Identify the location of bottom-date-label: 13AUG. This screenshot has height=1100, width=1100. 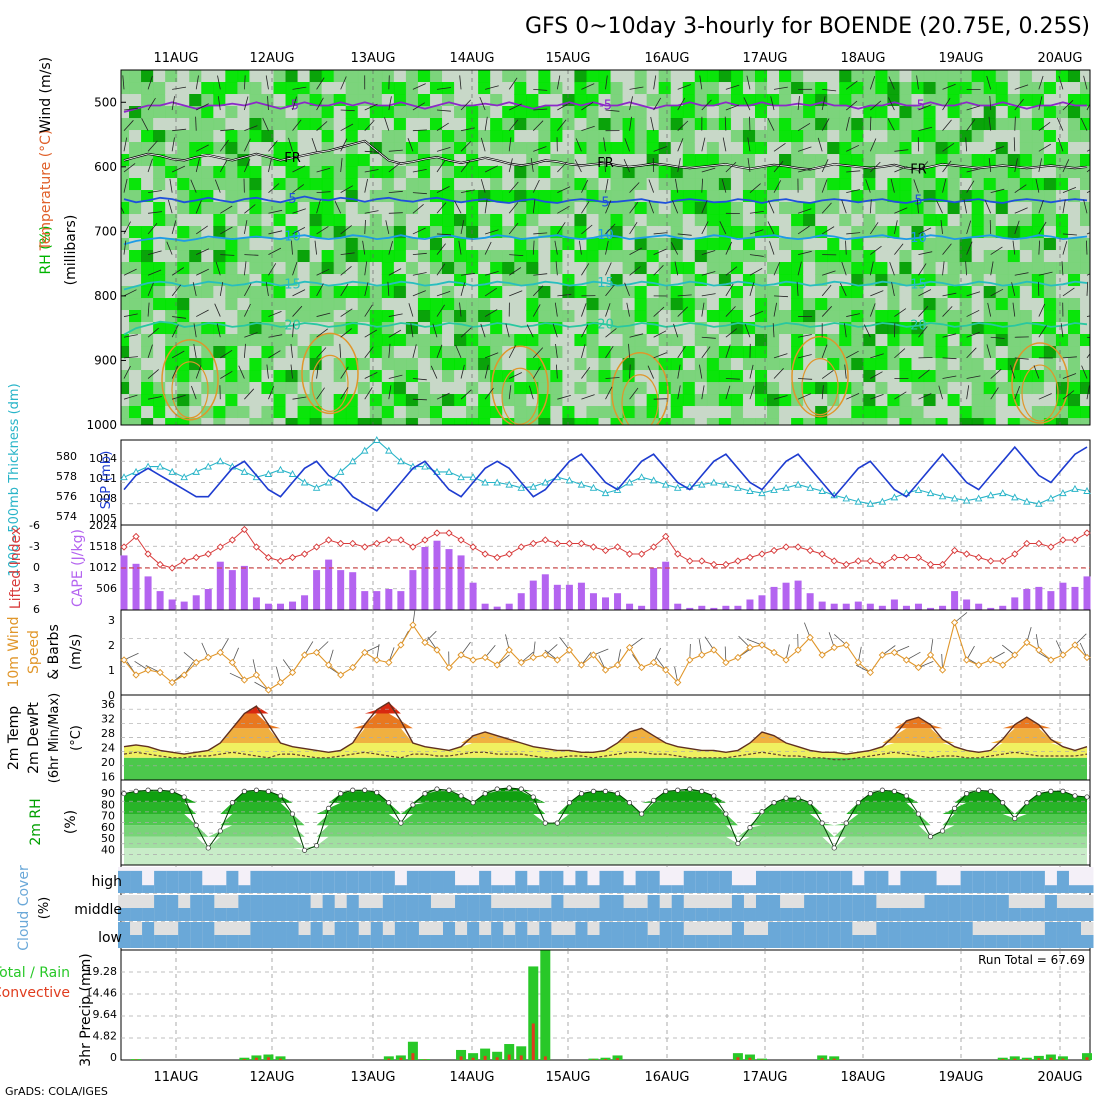
(372, 1077).